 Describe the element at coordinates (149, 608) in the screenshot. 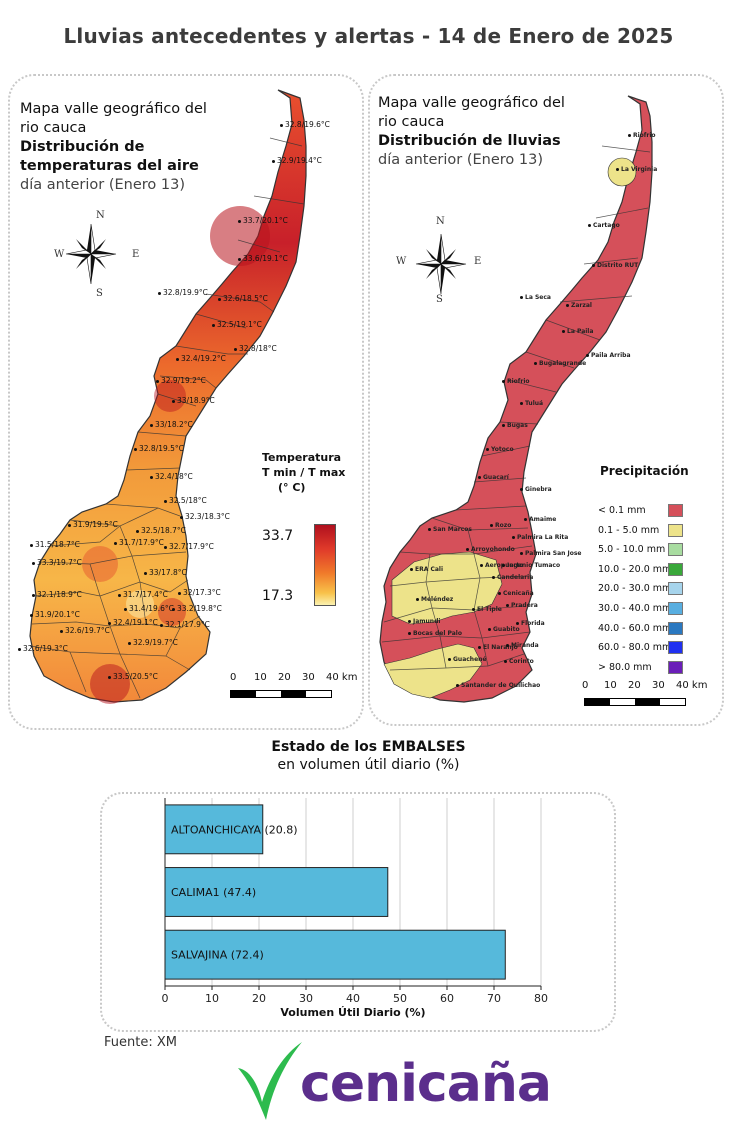

I see `temperature-station-label: 31.4/19.6°C` at that location.